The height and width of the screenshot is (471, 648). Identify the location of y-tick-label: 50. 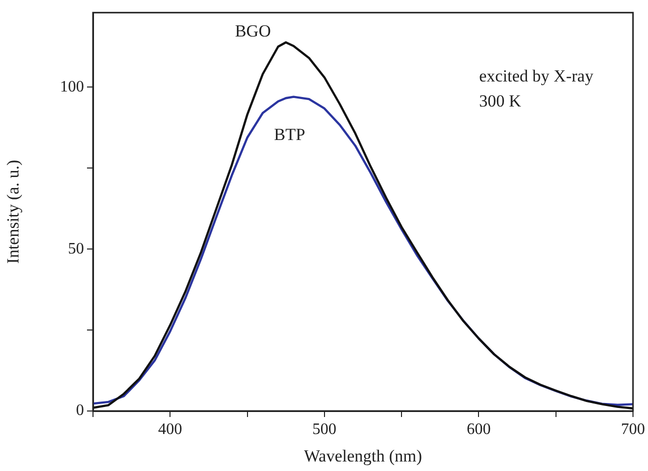
(76, 249).